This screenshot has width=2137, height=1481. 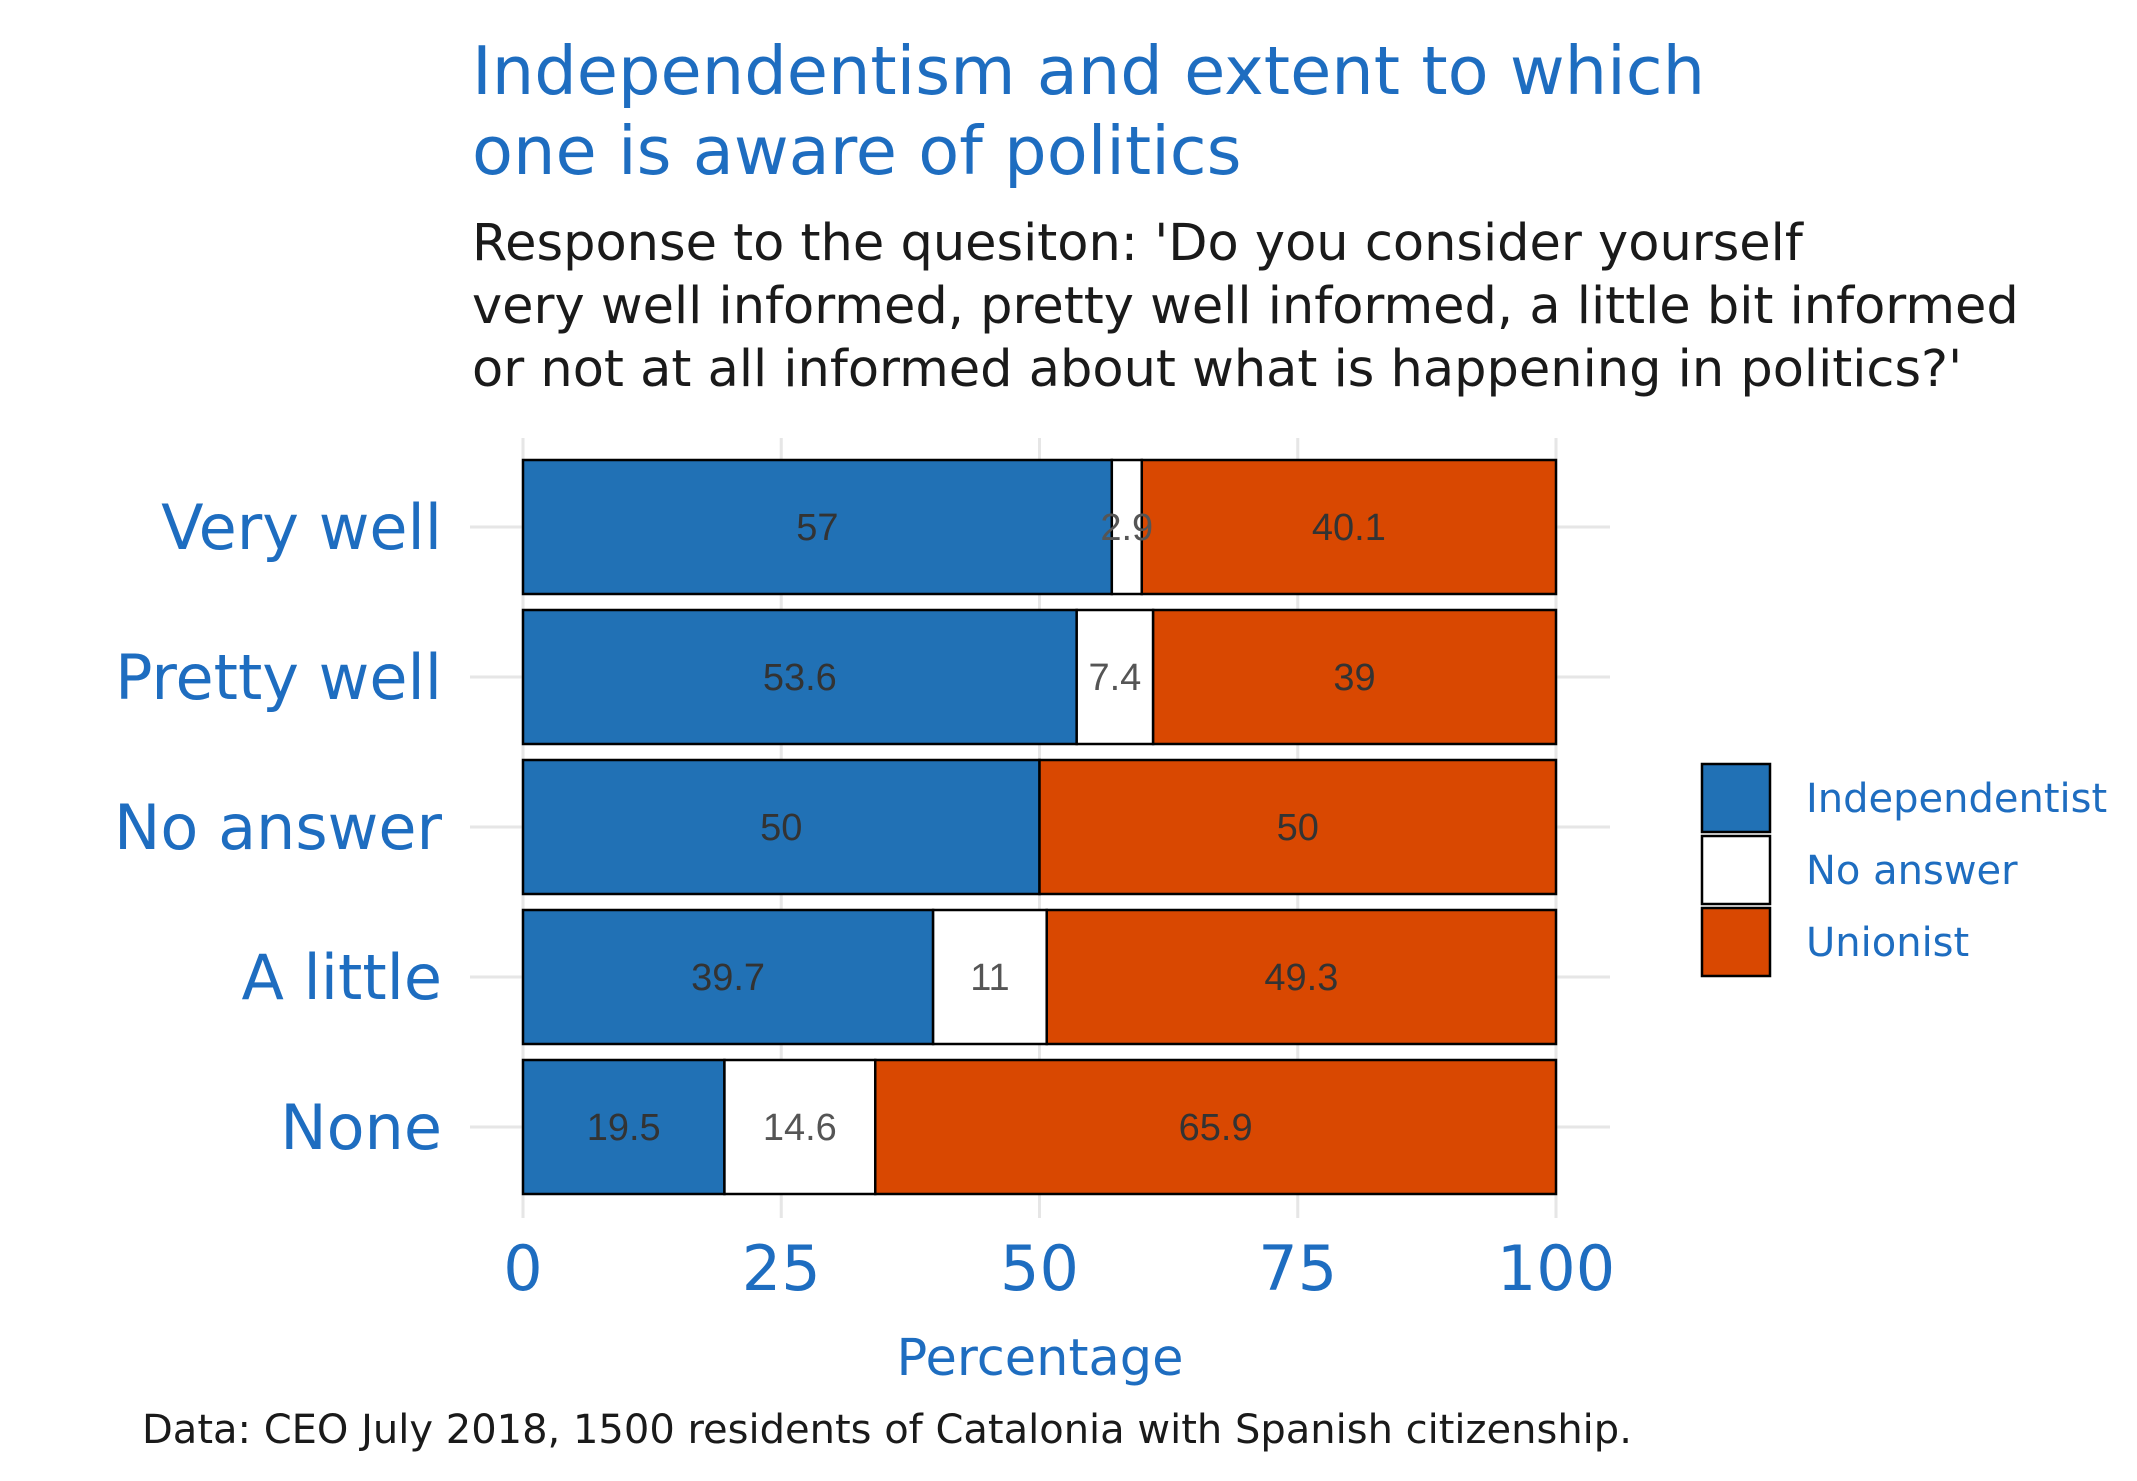 I want to click on y-tick-label-2: No answer, so click(x=278, y=827).